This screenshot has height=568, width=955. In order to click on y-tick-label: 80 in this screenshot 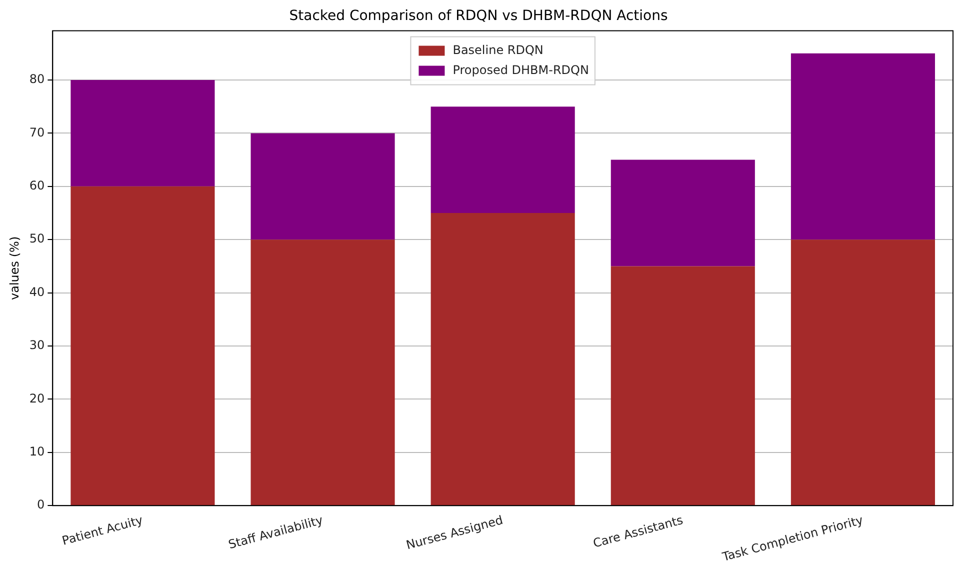, I will do `click(37, 79)`.